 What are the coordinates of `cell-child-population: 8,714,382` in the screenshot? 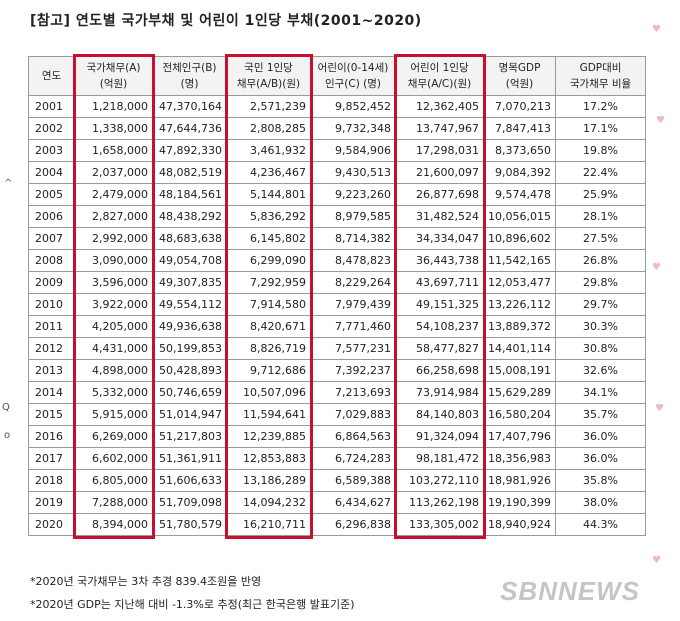 It's located at (353, 238).